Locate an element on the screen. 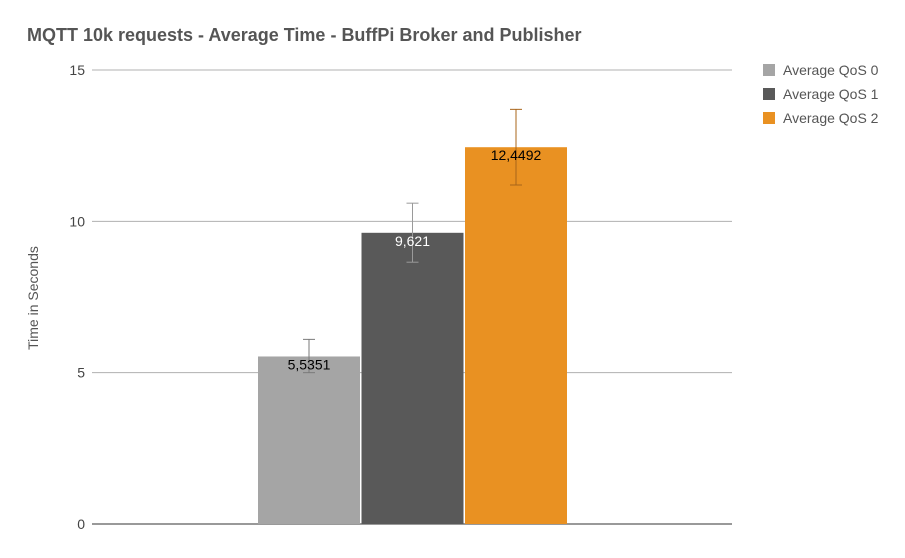 This screenshot has width=905, height=558. legend-item-label: Average QoS 1 is located at coordinates (831, 94).